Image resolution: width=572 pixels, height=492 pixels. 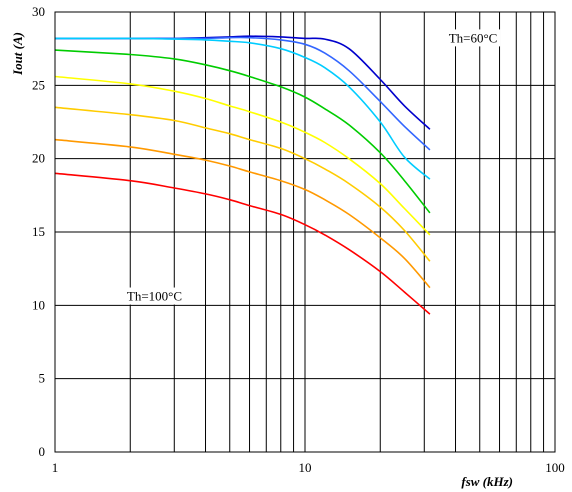 I want to click on annotation-label: Th=60°C, so click(x=473, y=37).